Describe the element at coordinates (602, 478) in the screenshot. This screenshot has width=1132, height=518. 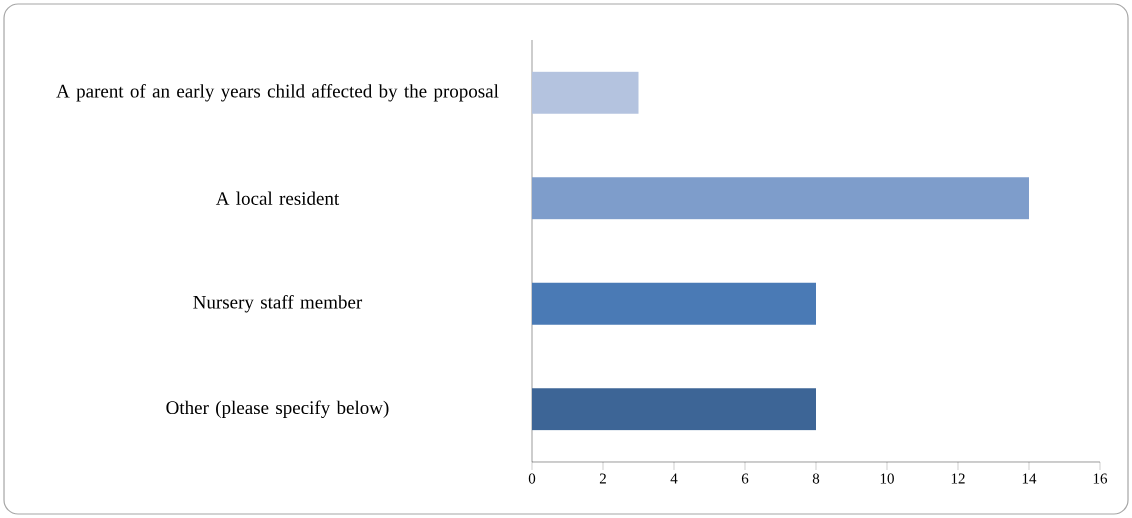
I see `x-tick-label: 2` at that location.